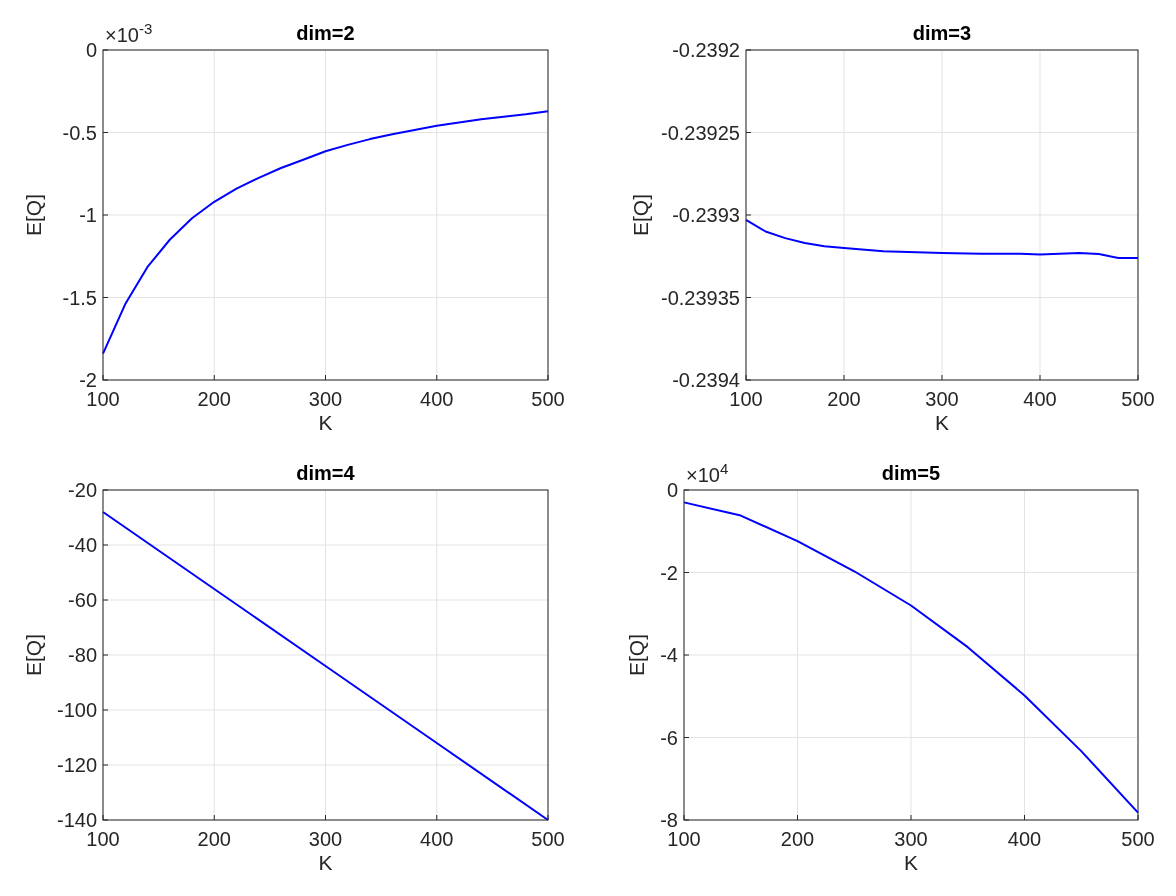 The height and width of the screenshot is (896, 1176). What do you see at coordinates (82, 600) in the screenshot?
I see `y-tick-label: -60` at bounding box center [82, 600].